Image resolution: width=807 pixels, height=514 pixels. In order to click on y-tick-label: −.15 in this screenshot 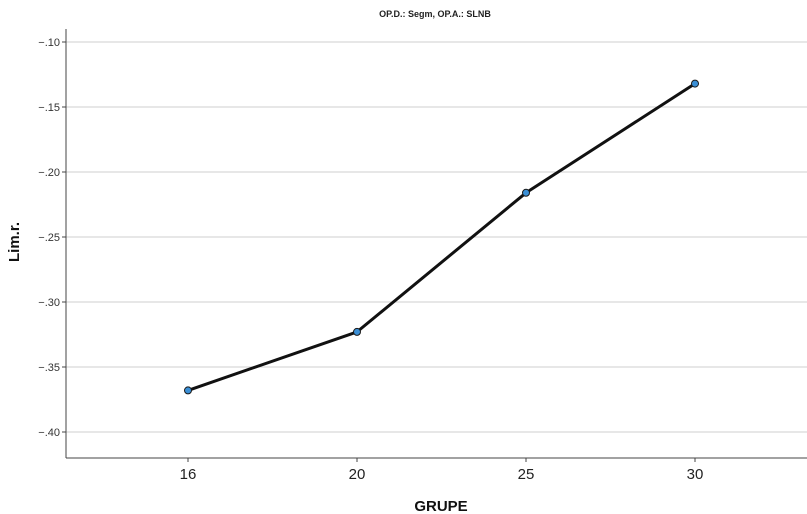, I will do `click(49, 108)`.